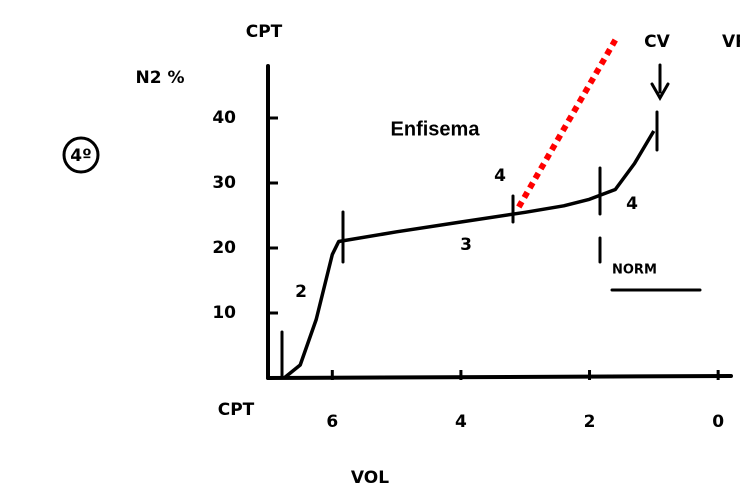  I want to click on arrow, so click(660, 82).